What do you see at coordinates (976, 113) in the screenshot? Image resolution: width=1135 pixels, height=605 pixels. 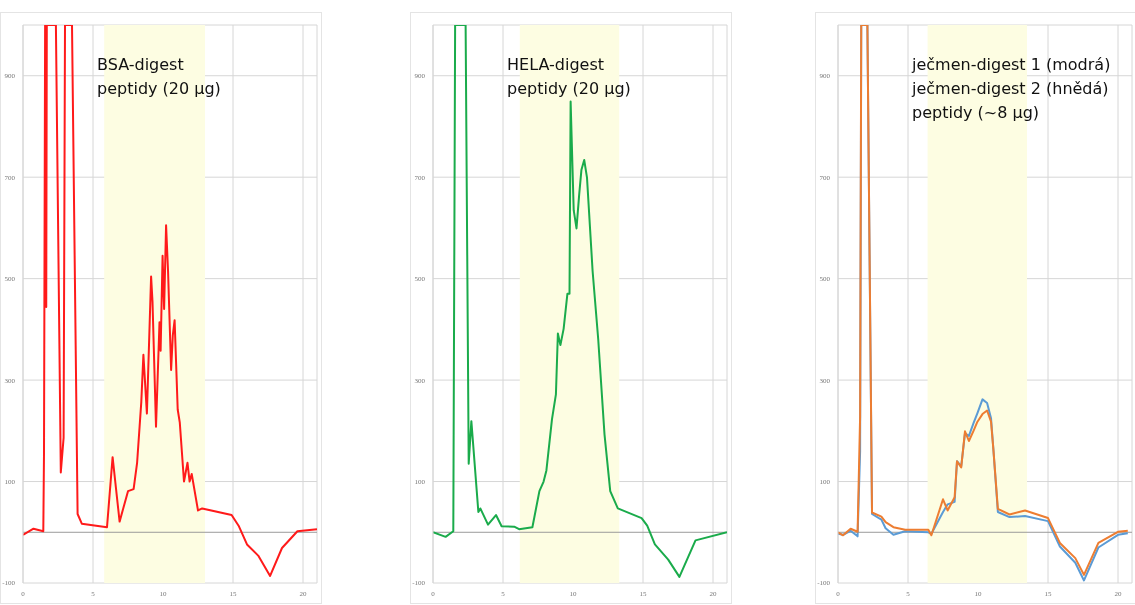 I see `annotation: peptidy (~8 µg)` at bounding box center [976, 113].